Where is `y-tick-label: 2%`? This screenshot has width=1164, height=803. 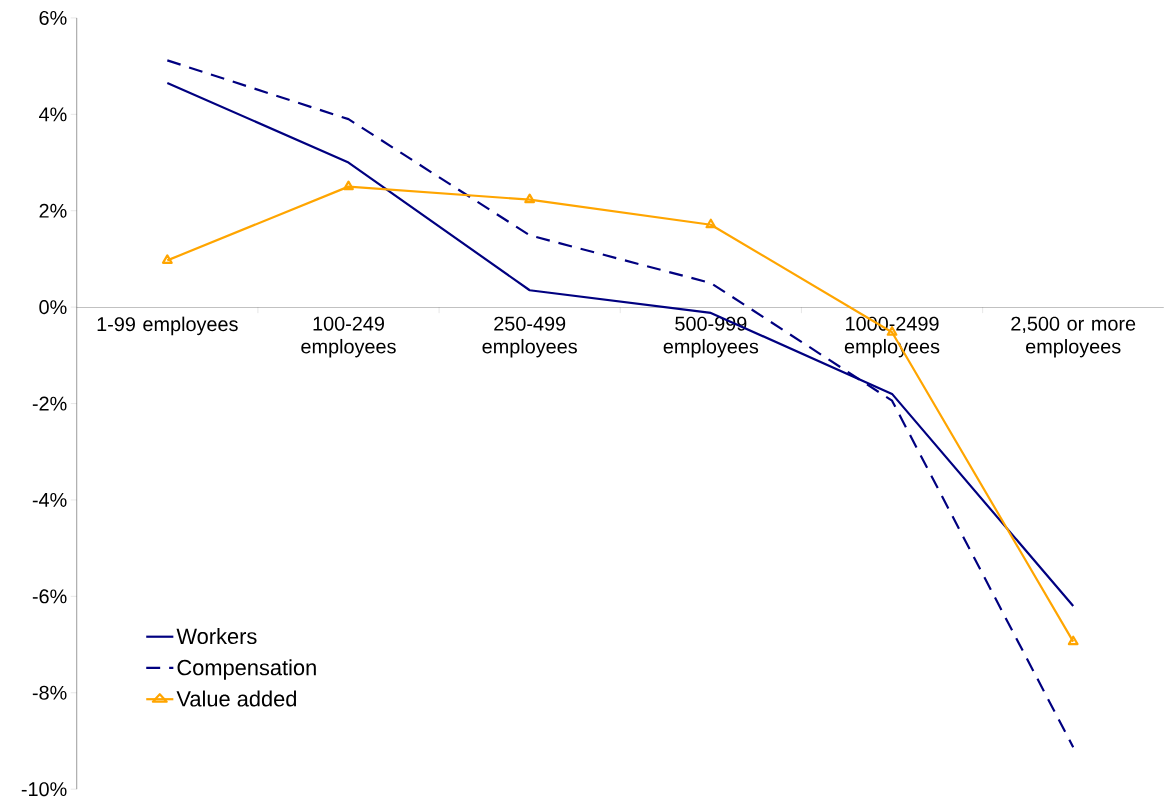 y-tick-label: 2% is located at coordinates (53, 210).